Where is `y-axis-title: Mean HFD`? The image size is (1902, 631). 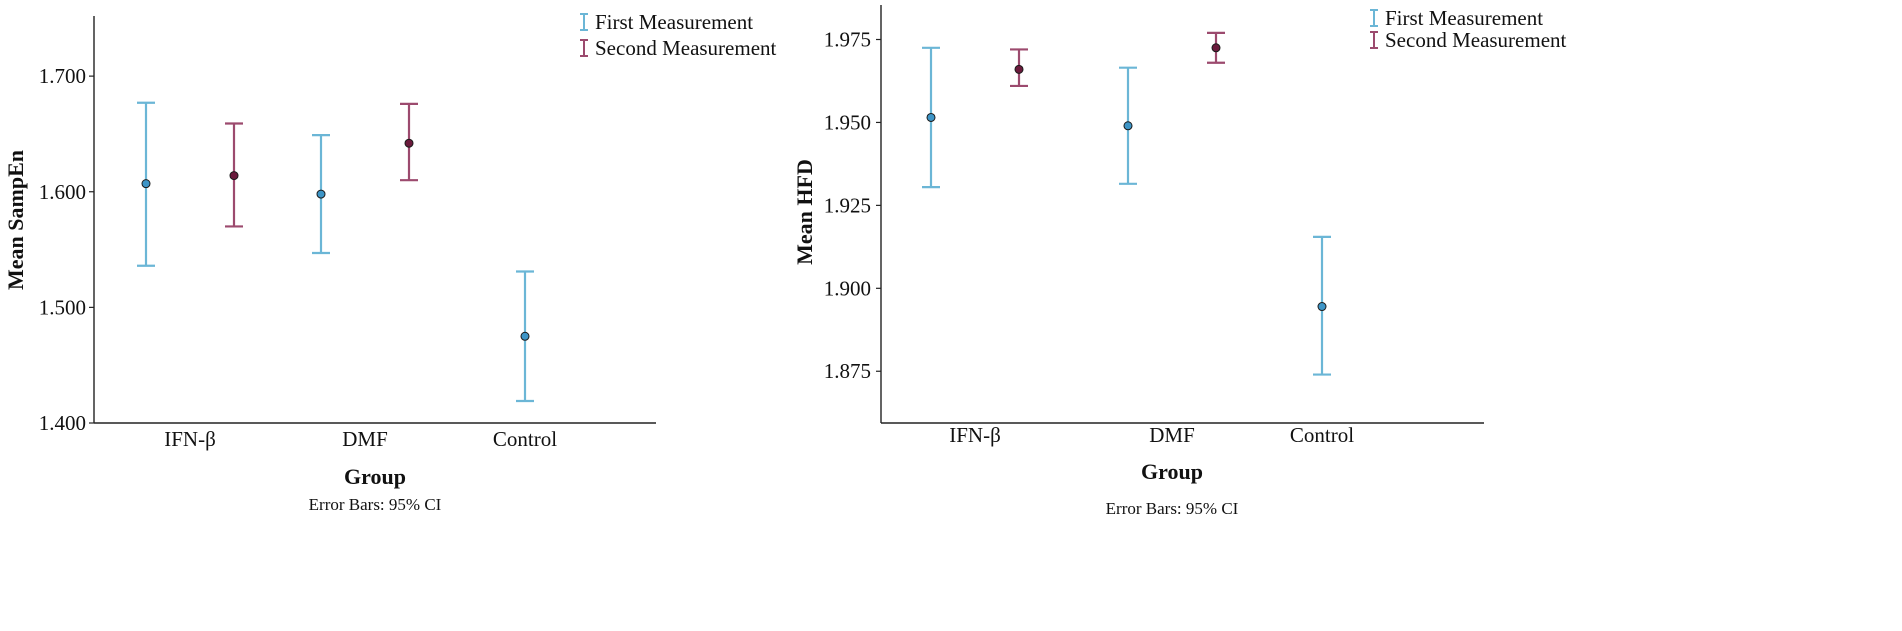
y-axis-title: Mean HFD is located at coordinates (804, 212).